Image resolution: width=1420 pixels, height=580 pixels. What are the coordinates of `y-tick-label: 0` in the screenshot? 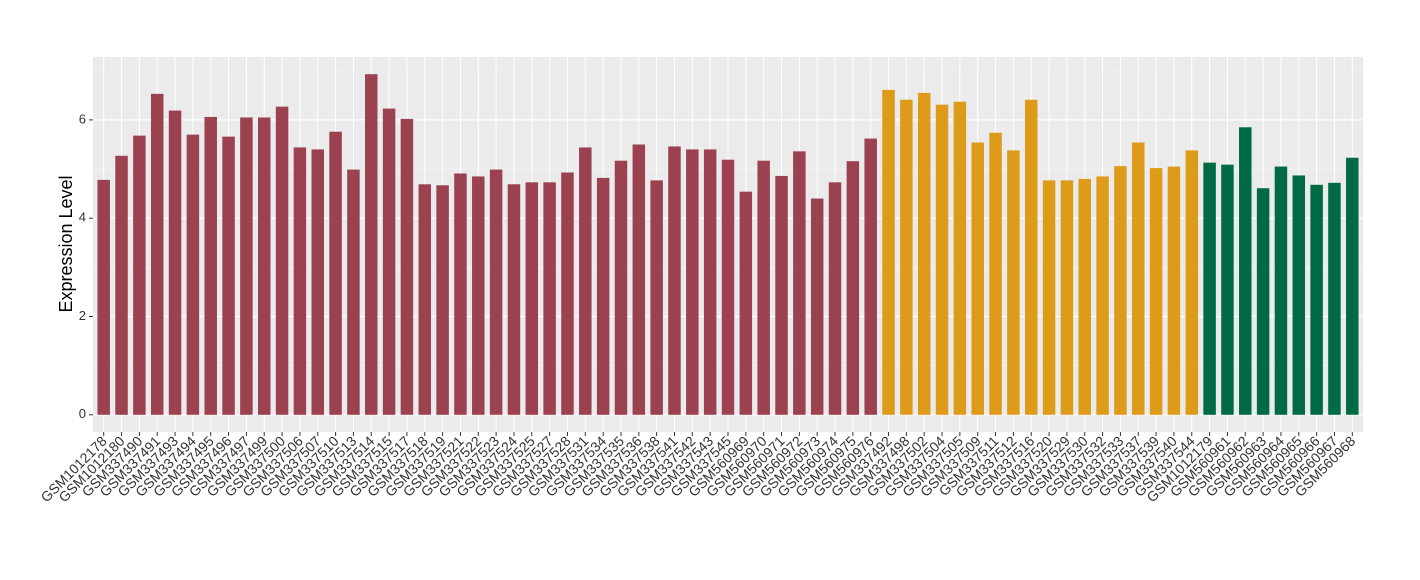 It's located at (82, 413).